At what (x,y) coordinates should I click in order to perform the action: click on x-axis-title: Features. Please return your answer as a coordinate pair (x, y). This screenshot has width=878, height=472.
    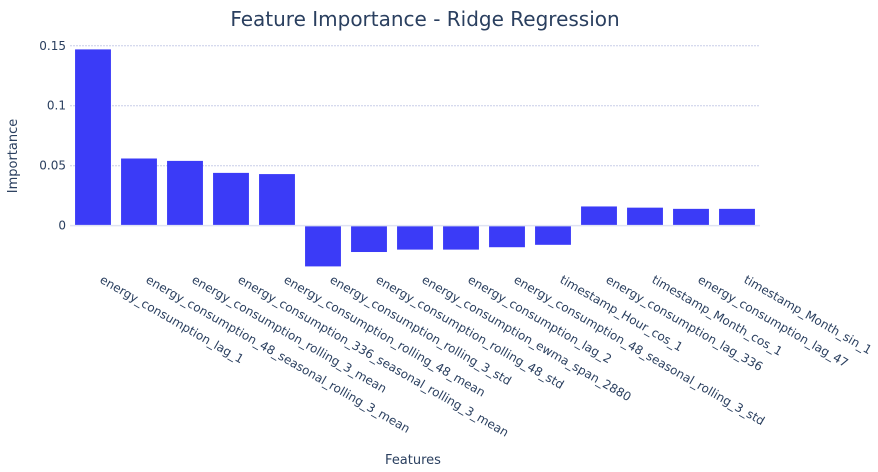
    Looking at the image, I should click on (413, 460).